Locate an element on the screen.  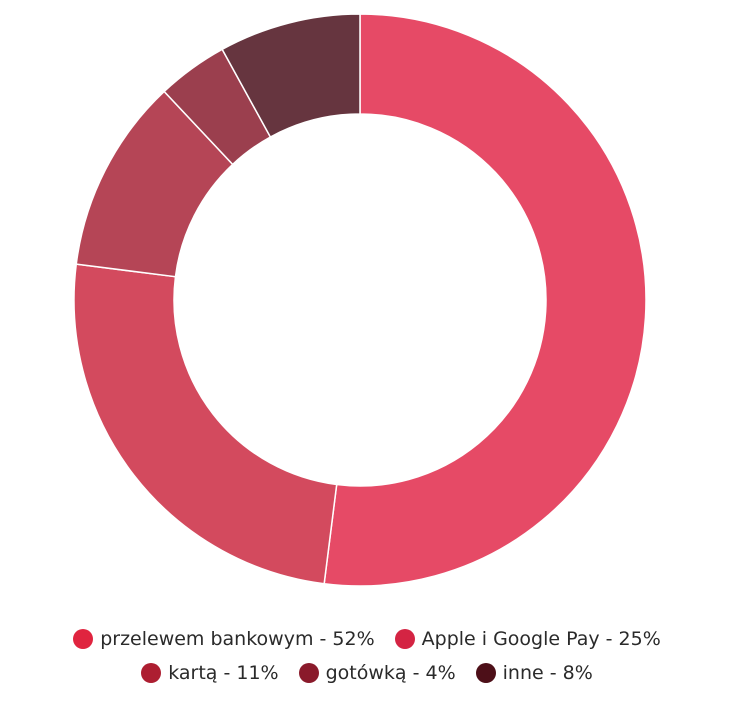
legend-item-przelewem-bankowym: przelewem bankowym - 52% is located at coordinates (224, 639).